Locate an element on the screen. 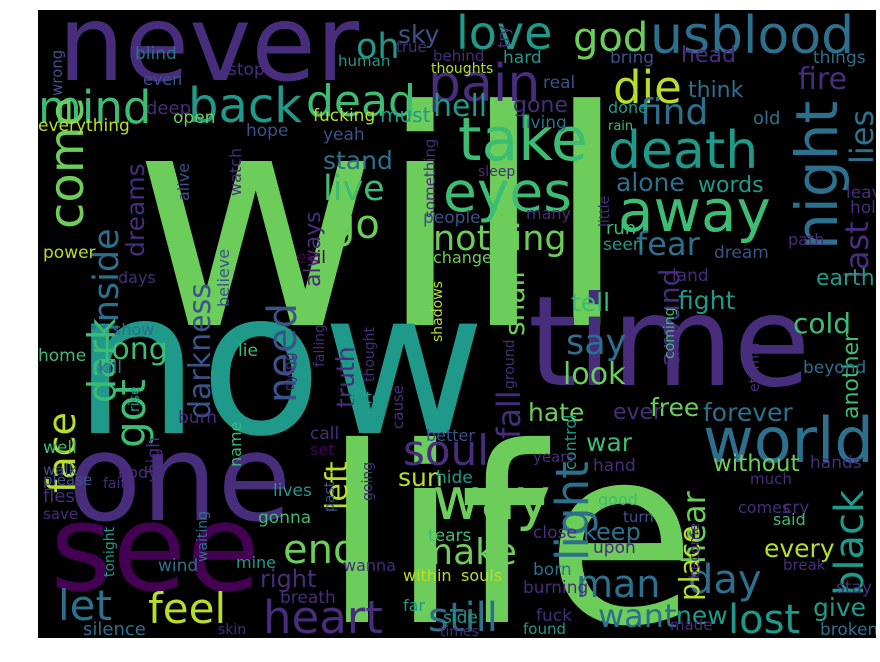  word-gonna: gonna is located at coordinates (285, 518).